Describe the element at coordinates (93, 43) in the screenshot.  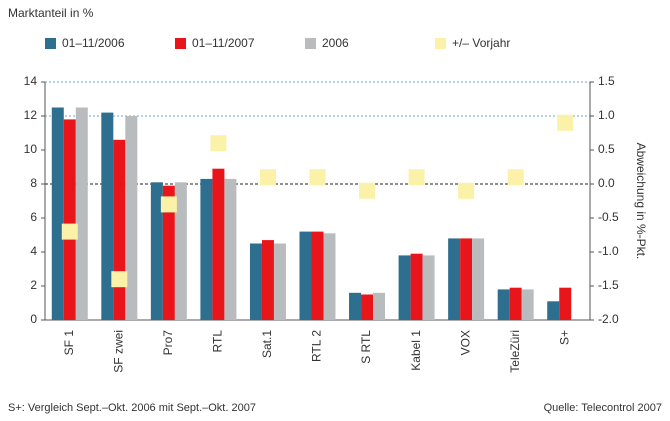
I see `legend-label: 01–11/2006` at that location.